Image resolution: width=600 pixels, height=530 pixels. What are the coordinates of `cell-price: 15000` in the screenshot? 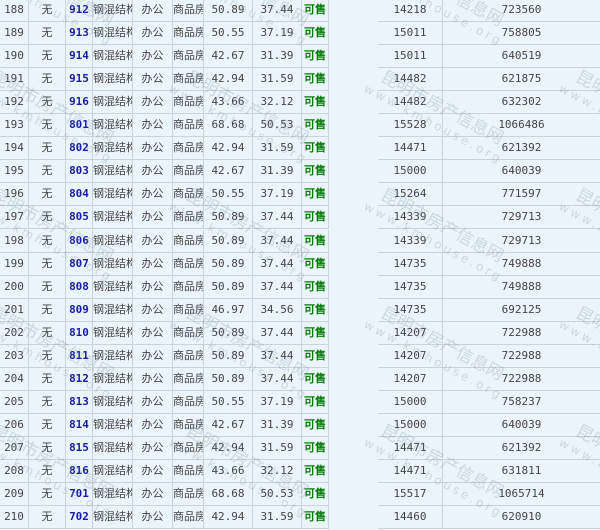 It's located at (410, 402).